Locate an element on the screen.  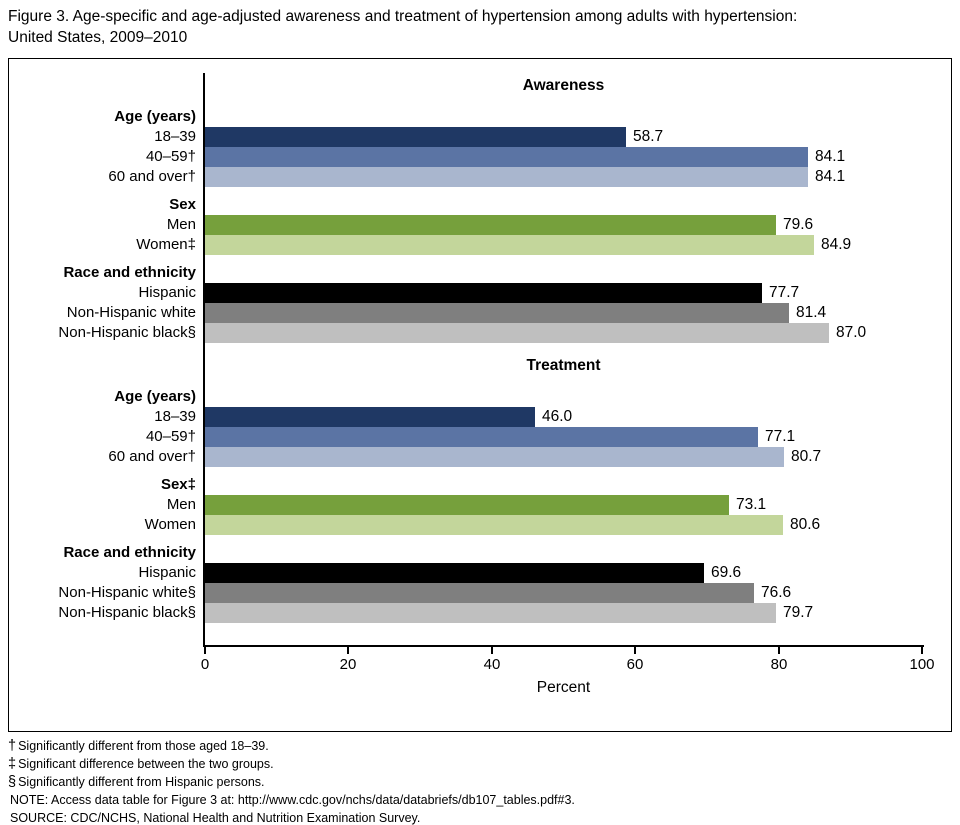
group-label: Race and ethnicity is located at coordinates (129, 272).